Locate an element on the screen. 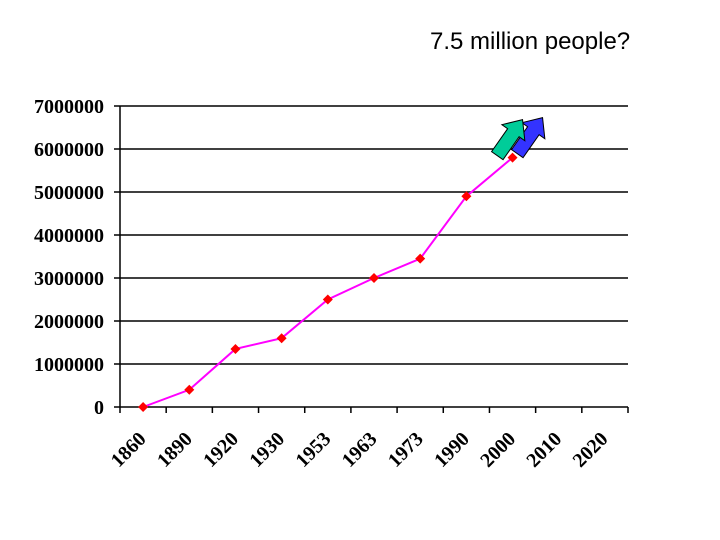  y-tick-label: 3000000 is located at coordinates (69, 279).